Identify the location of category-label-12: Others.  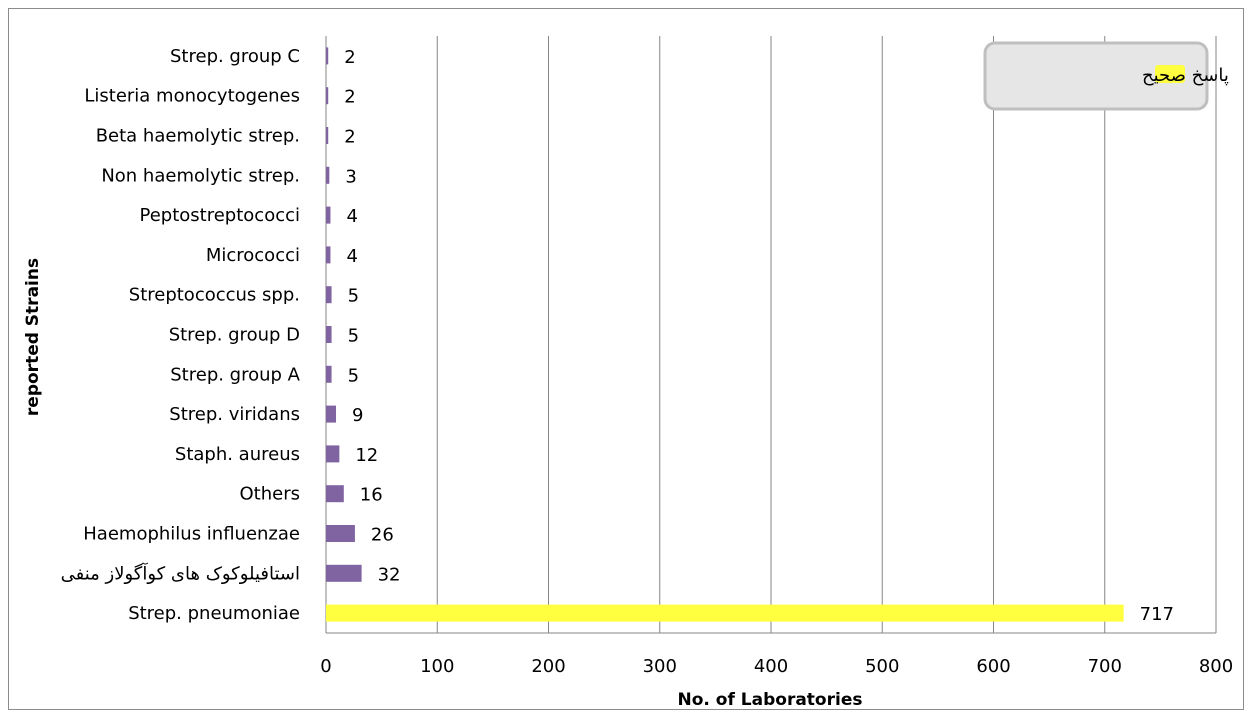
(270, 494).